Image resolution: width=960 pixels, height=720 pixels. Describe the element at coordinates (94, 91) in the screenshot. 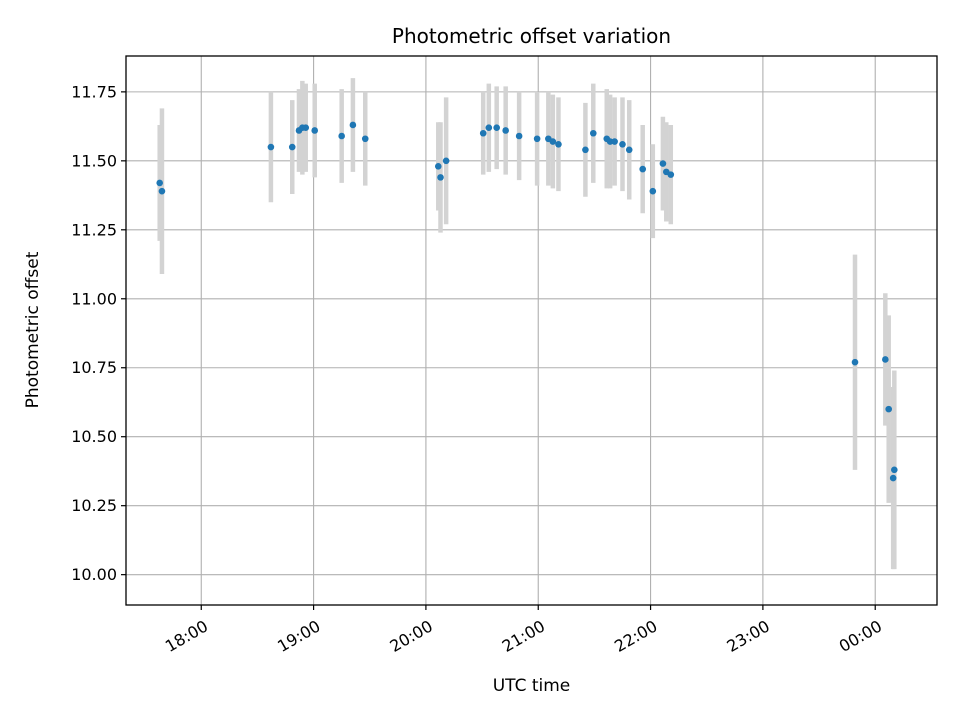

I see `y-tick-label: 11.75` at that location.